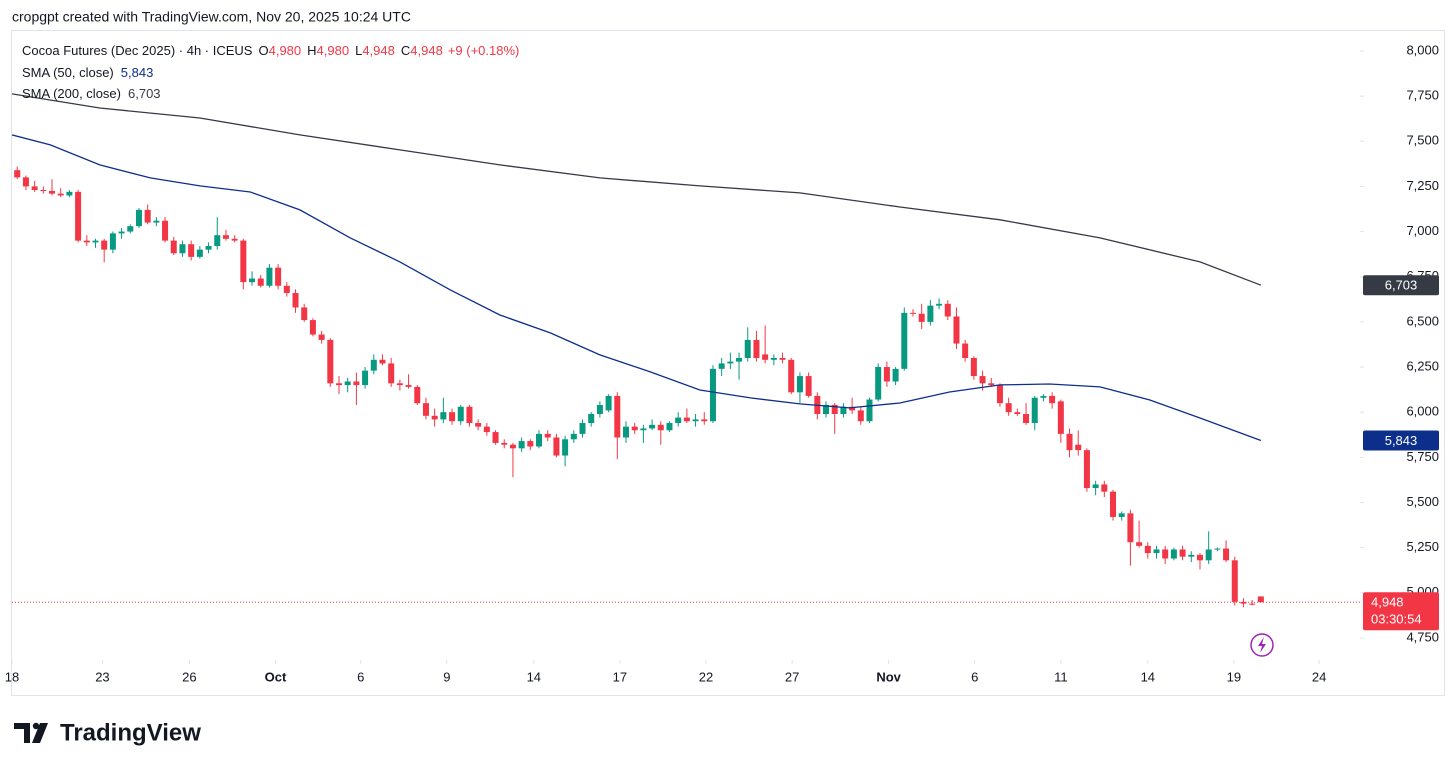  Describe the element at coordinates (144, 93) in the screenshot. I see `legend-sma-value: 6,703` at that location.